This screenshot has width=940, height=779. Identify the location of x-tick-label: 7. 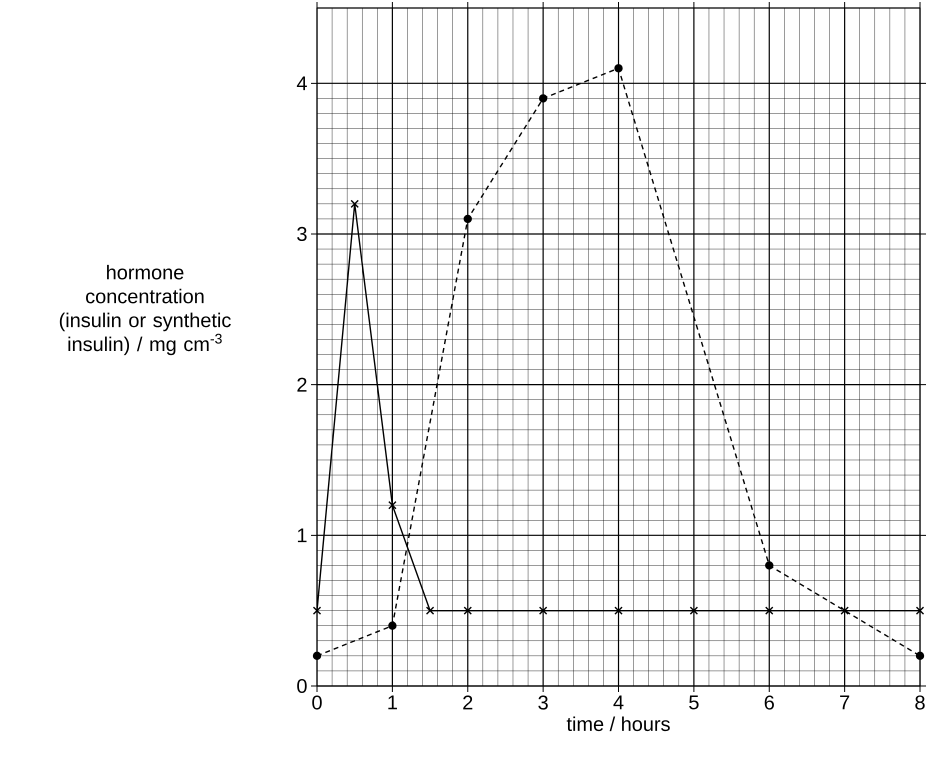
(845, 703).